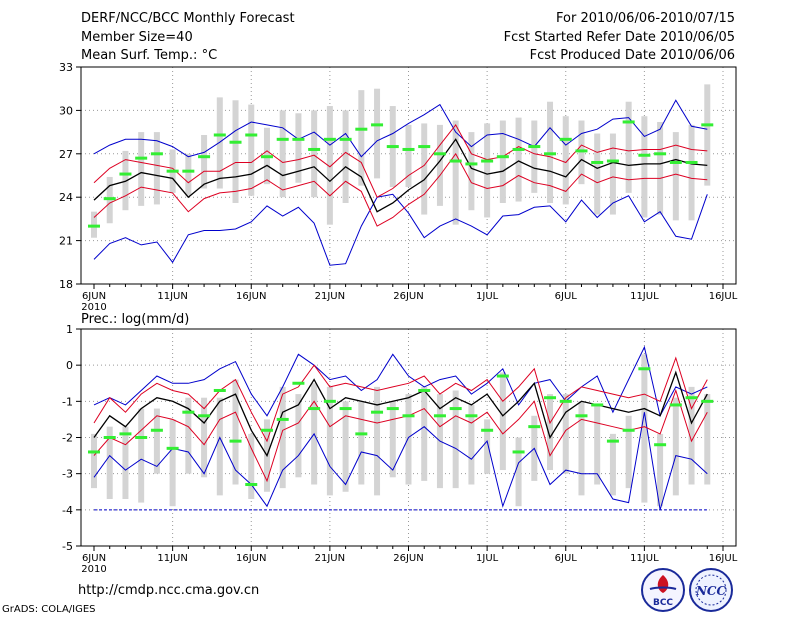  What do you see at coordinates (632, 55) in the screenshot?
I see `produced-date: Fcst Produced Date 2010/06/06` at bounding box center [632, 55].